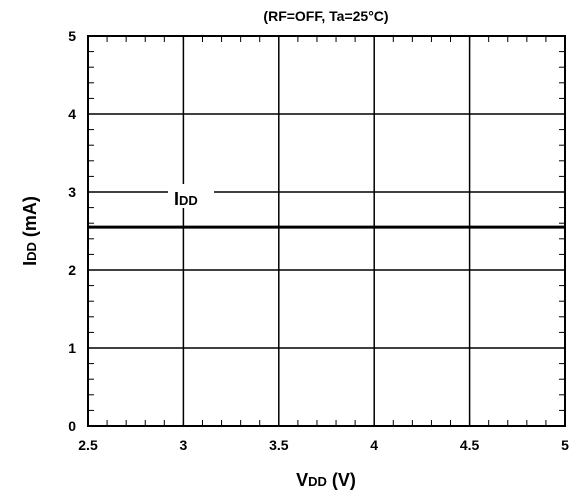 The height and width of the screenshot is (493, 580). Describe the element at coordinates (184, 445) in the screenshot. I see `x-tick-label: 3` at that location.